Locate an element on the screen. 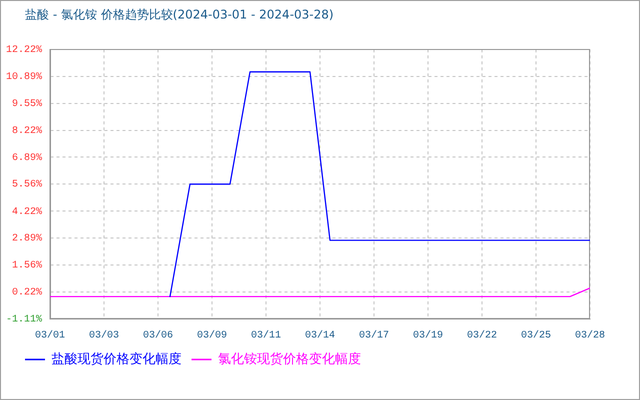 Image resolution: width=640 pixels, height=400 pixels. y-tick-label: 0.22% is located at coordinates (27, 293).